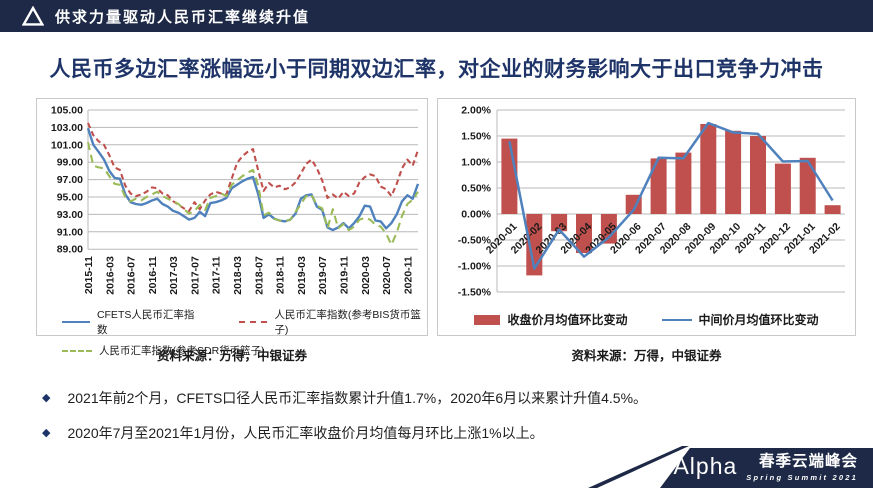 The width and height of the screenshot is (873, 488). What do you see at coordinates (89, 275) in the screenshot?
I see `svg-text: 2015-11` at bounding box center [89, 275].